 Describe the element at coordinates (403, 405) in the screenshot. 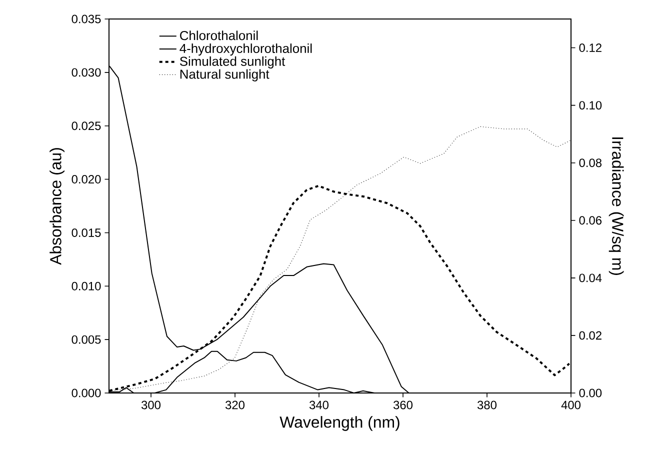

I see `x-tick-label: 360` at that location.